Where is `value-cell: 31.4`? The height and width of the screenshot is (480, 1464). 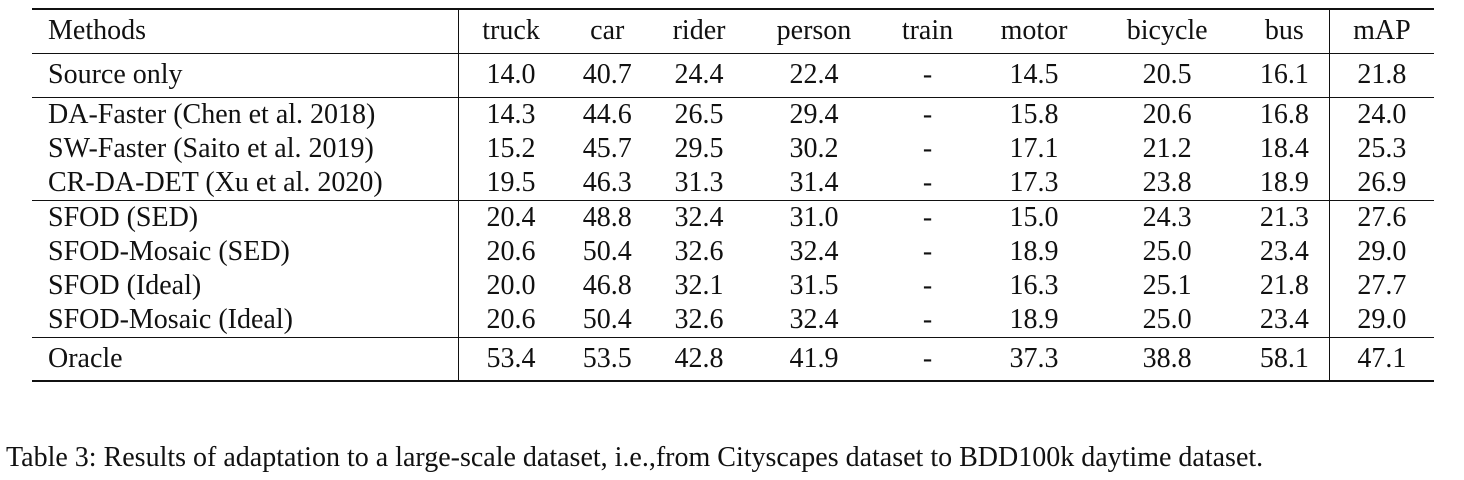 value-cell: 31.4 is located at coordinates (814, 182).